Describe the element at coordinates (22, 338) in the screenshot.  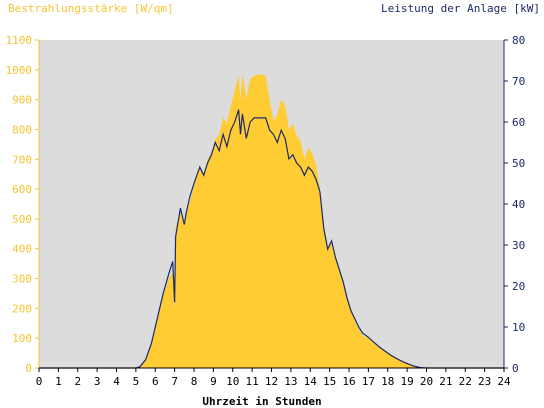
I see `left-tick-label: 100` at that location.